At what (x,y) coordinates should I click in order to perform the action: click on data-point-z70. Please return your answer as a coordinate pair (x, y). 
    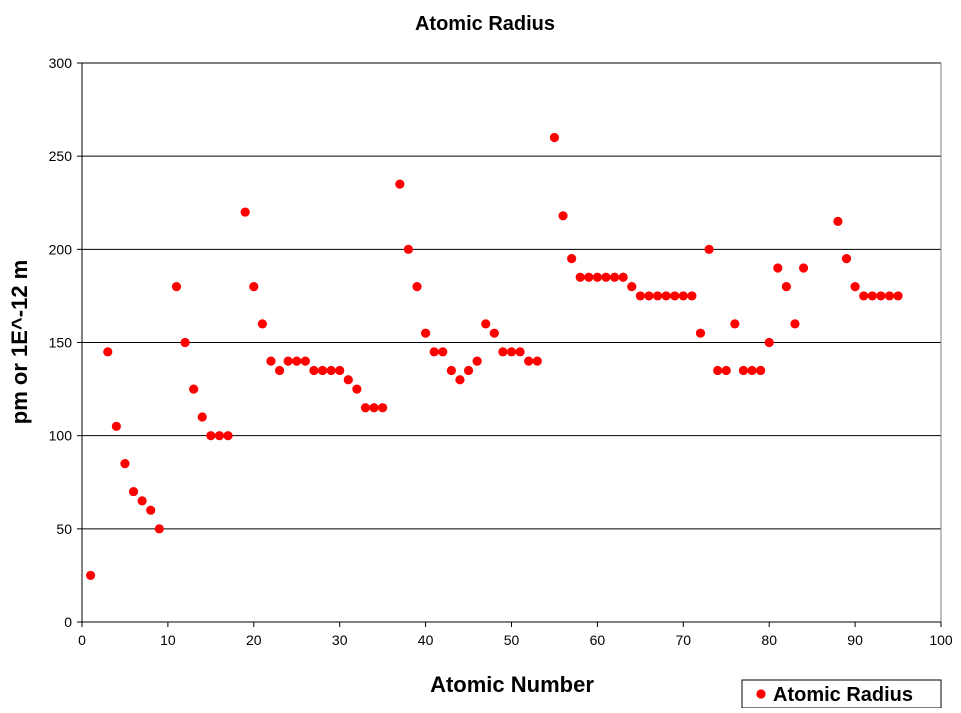
    Looking at the image, I should click on (683, 296).